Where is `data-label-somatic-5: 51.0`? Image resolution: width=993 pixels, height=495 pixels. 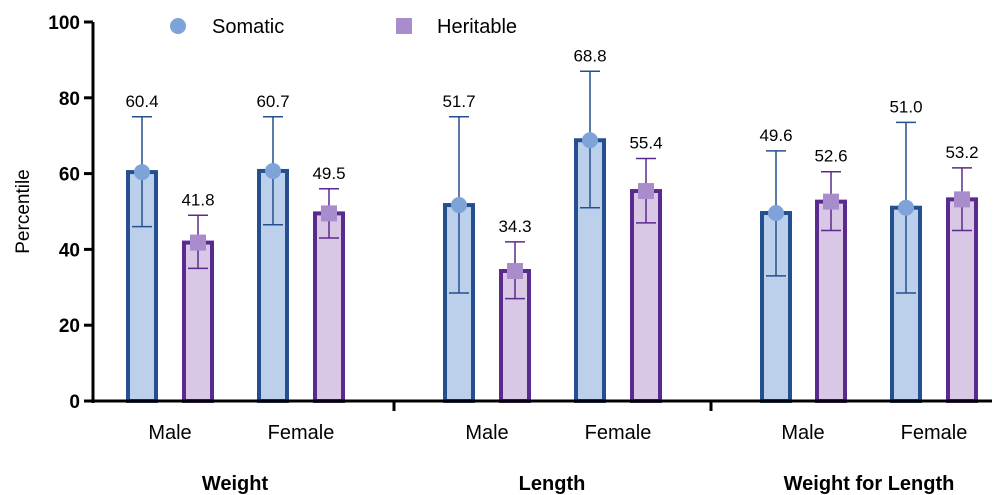
data-label-somatic-5: 51.0 is located at coordinates (905, 106).